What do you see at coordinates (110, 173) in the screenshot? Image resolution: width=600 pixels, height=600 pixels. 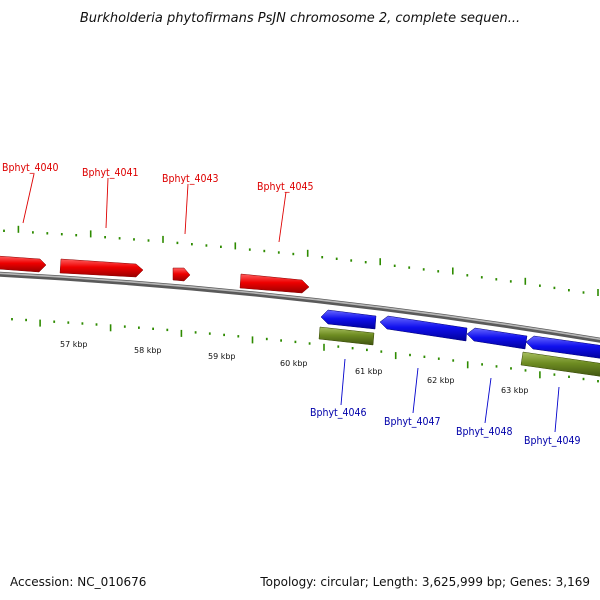 I see `gene-label-bphyt-4041: Bphyt_4041` at bounding box center [110, 173].